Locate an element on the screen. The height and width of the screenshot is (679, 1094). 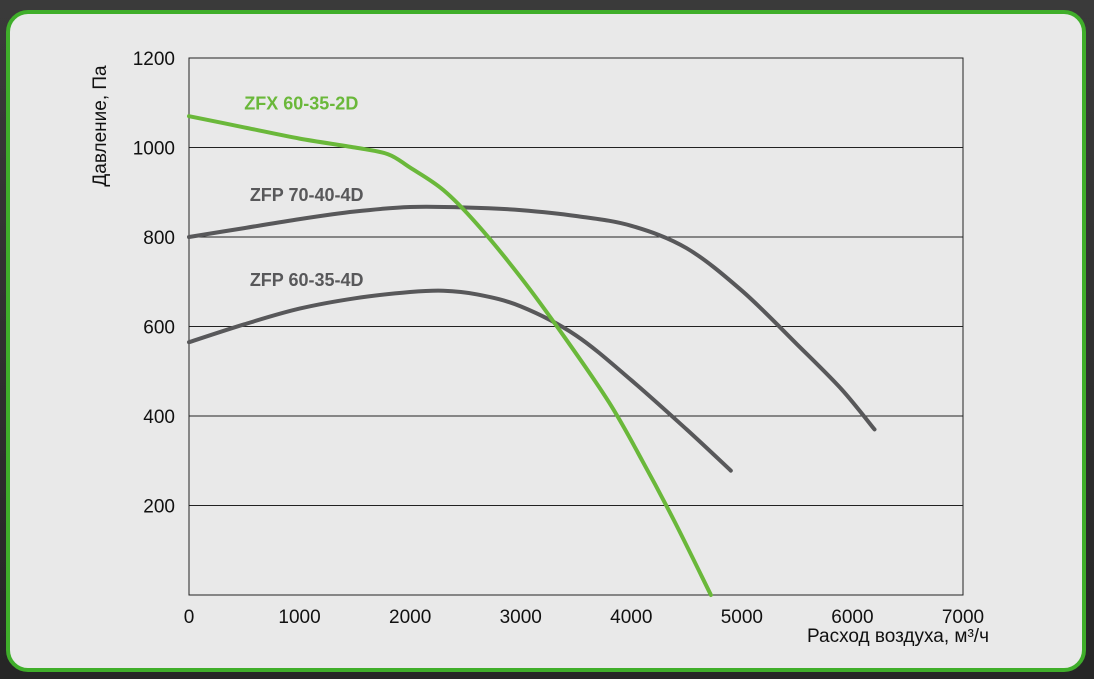
series-label-0: ZFX 60-35-2D is located at coordinates (301, 103).